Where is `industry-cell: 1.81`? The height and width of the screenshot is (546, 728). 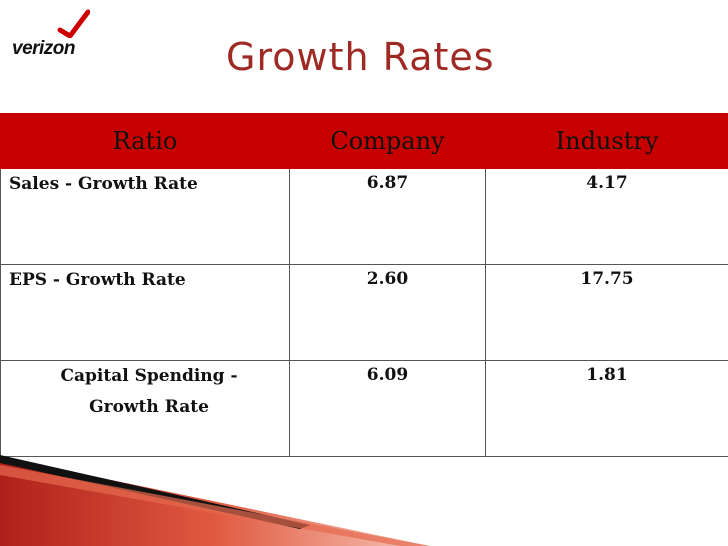
industry-cell: 1.81 is located at coordinates (606, 408).